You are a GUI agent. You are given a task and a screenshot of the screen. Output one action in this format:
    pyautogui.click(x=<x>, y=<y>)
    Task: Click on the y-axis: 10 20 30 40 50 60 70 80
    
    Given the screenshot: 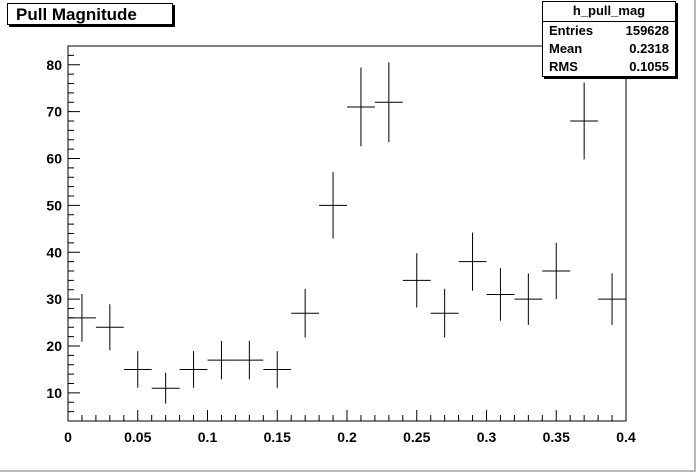 What is the action you would take?
    pyautogui.click(x=63, y=229)
    